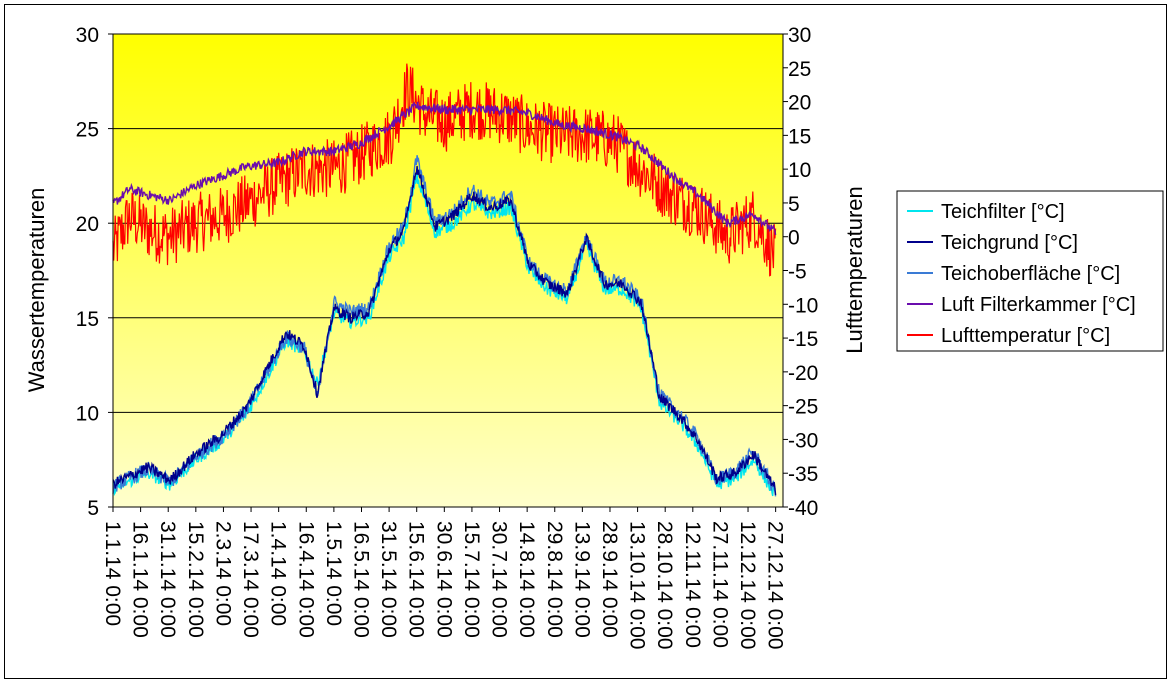 The width and height of the screenshot is (1173, 685). What do you see at coordinates (803, 508) in the screenshot?
I see `y-right-tick-label: -40` at bounding box center [803, 508].